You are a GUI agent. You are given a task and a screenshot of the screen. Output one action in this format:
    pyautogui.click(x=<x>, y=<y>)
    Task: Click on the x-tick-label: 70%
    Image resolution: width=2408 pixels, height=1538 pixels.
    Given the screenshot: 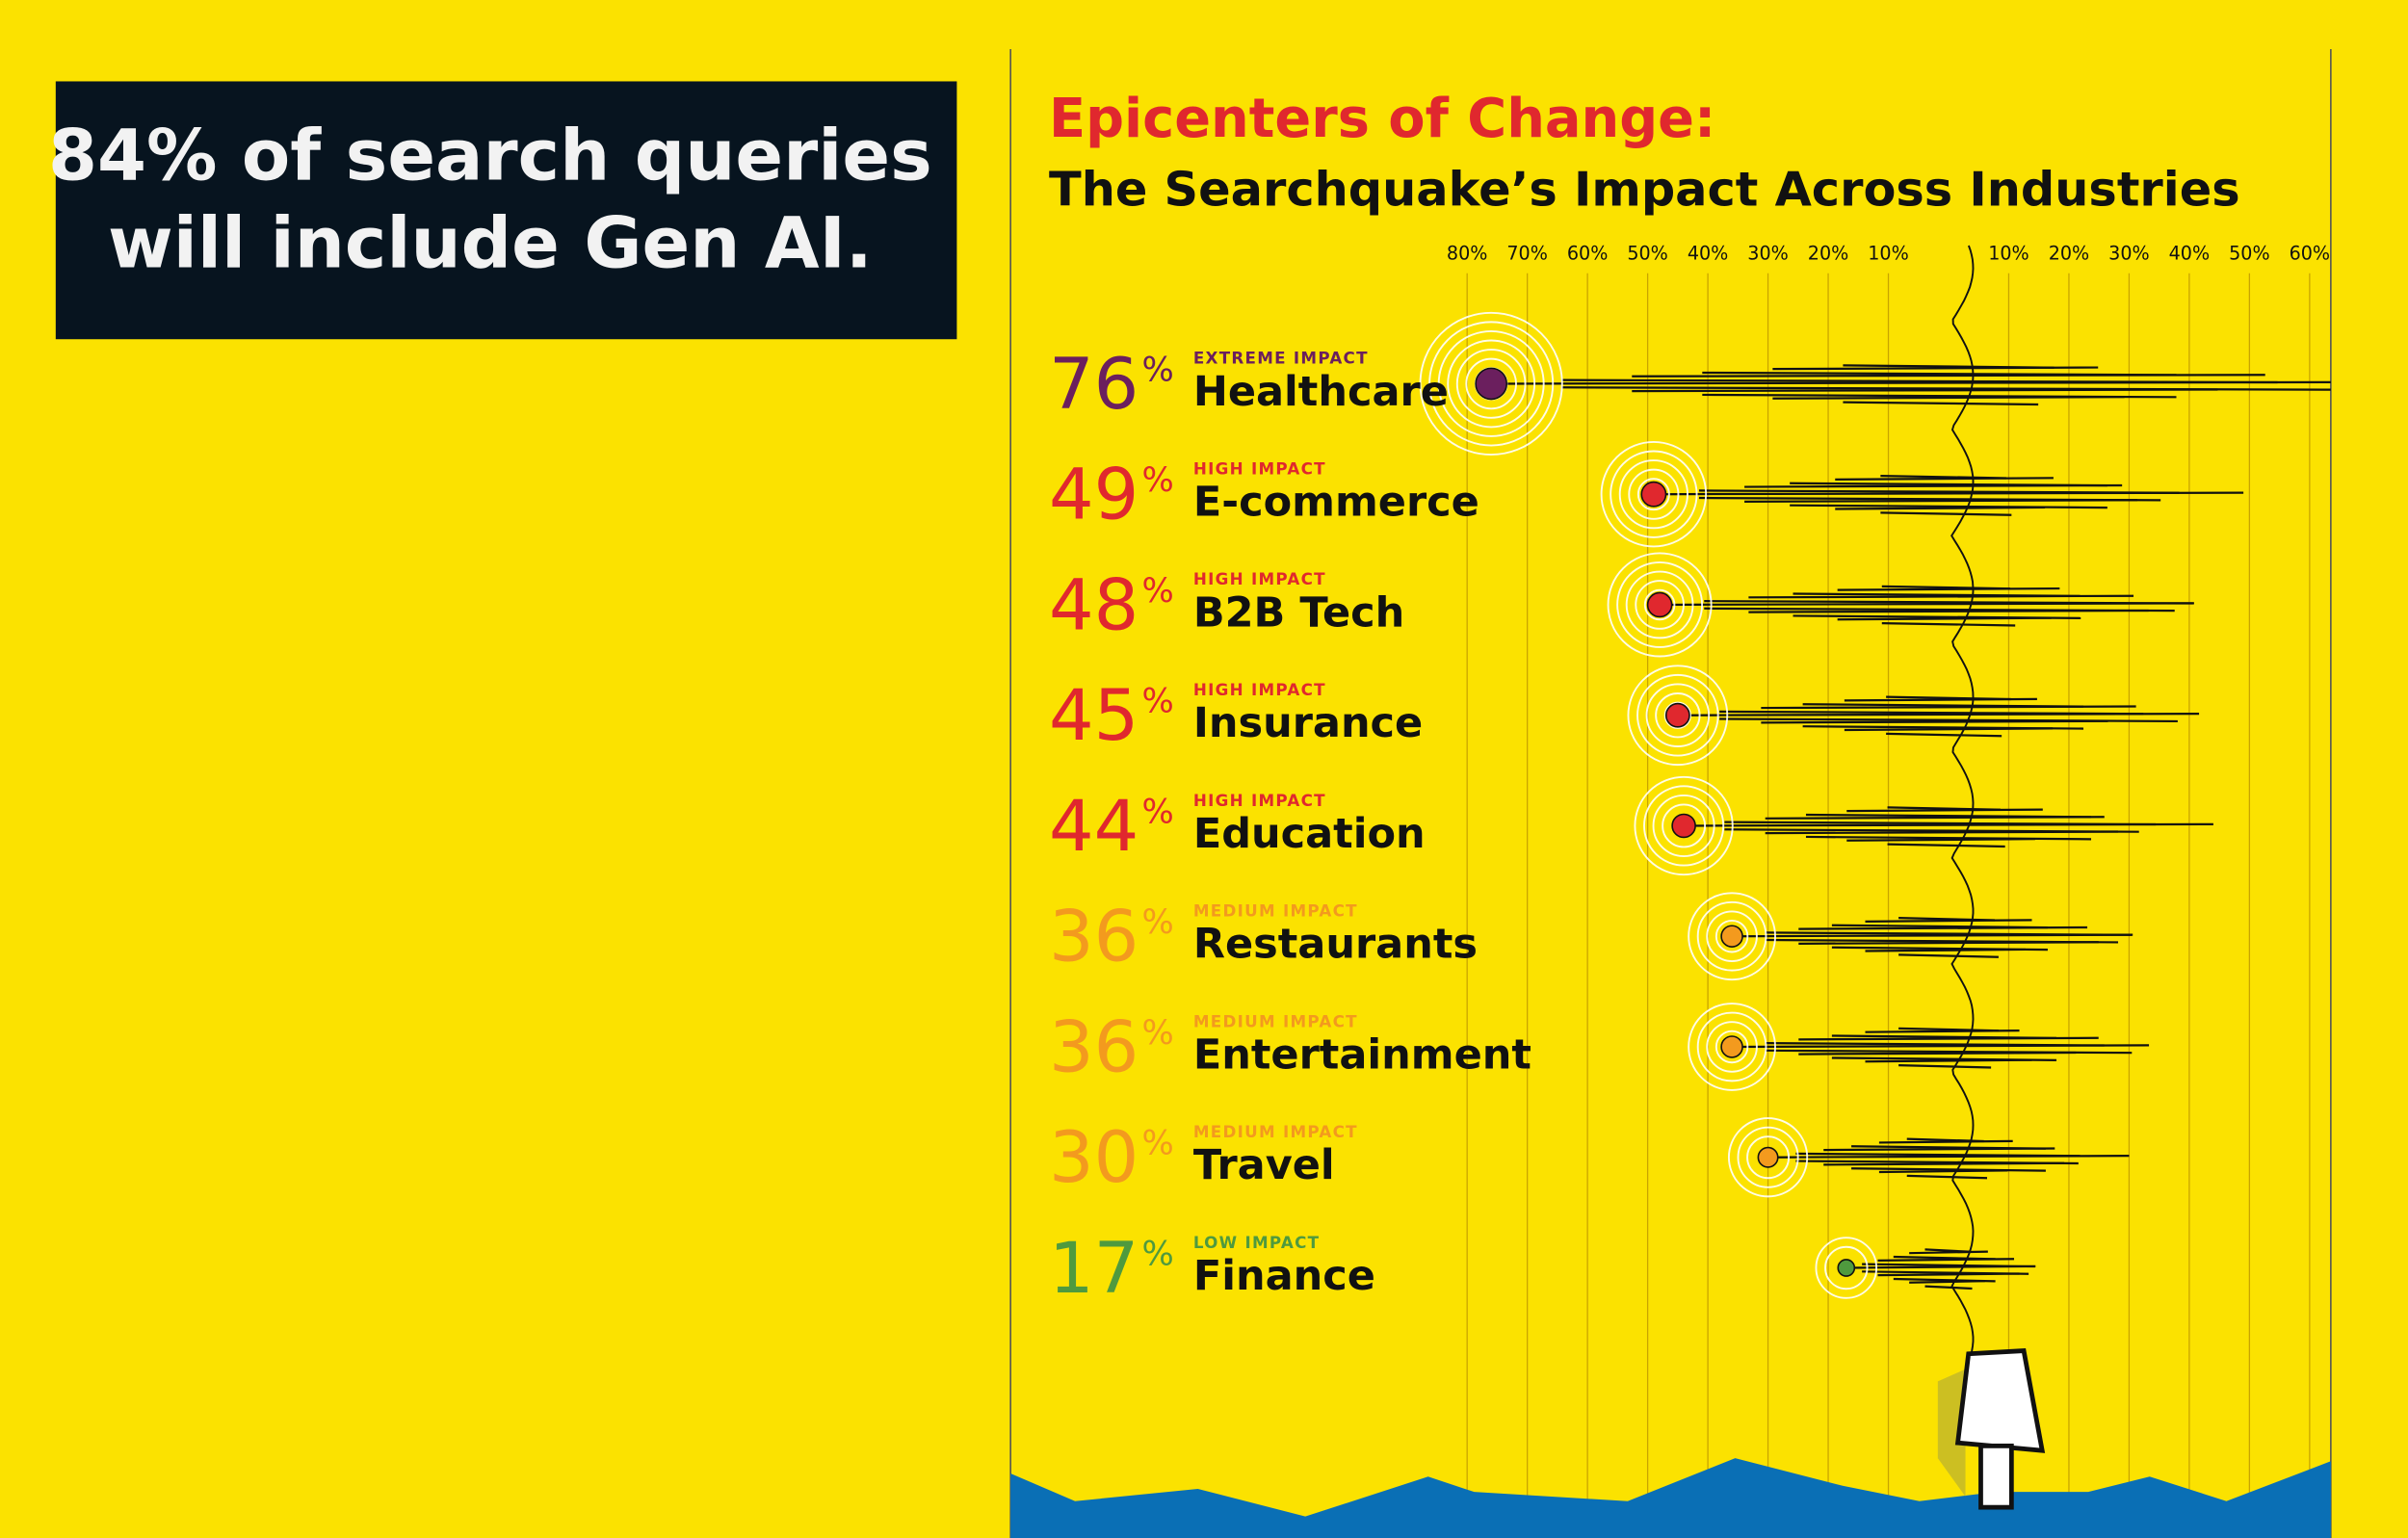 What is the action you would take?
    pyautogui.click(x=1526, y=253)
    